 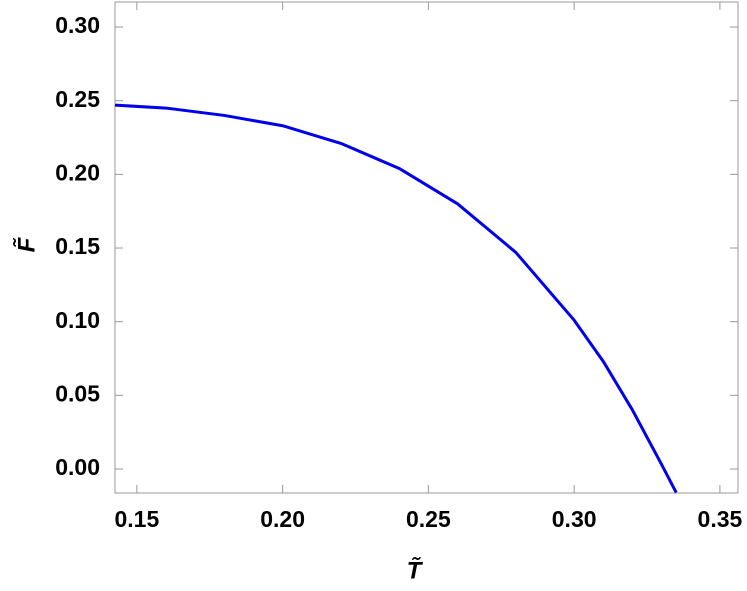 What do you see at coordinates (77, 99) in the screenshot?
I see `y-tick-label: 0.25` at bounding box center [77, 99].